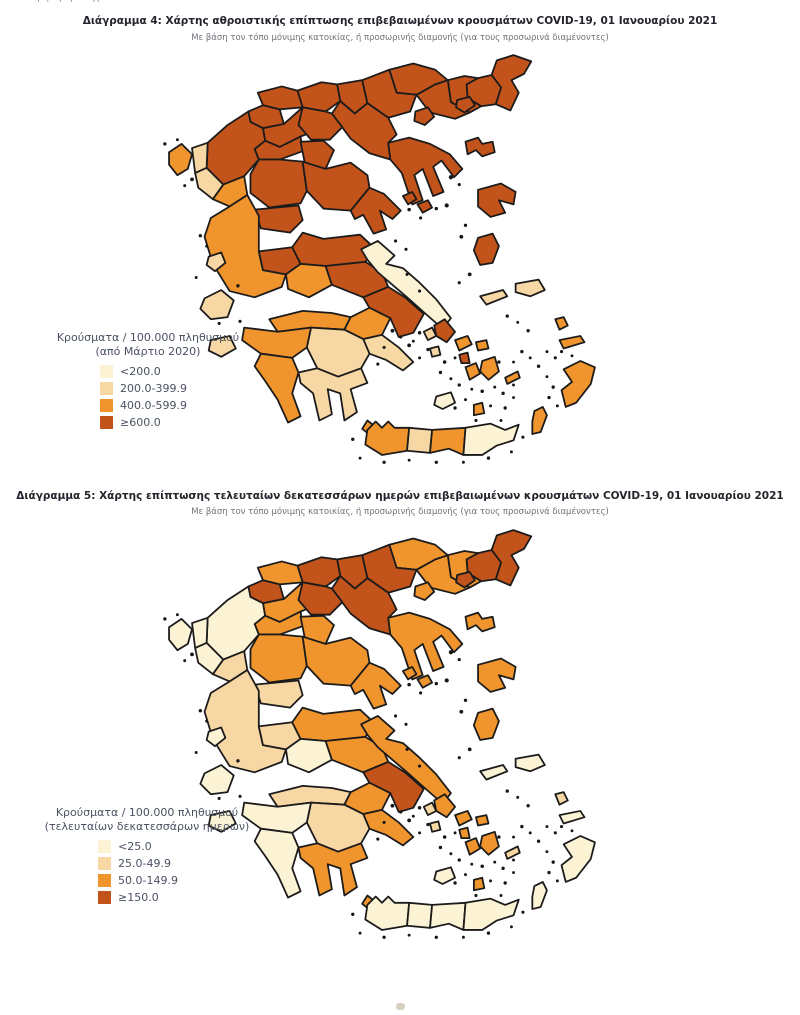  I want to click on legend-label: 400.0-599.9, so click(153, 405).